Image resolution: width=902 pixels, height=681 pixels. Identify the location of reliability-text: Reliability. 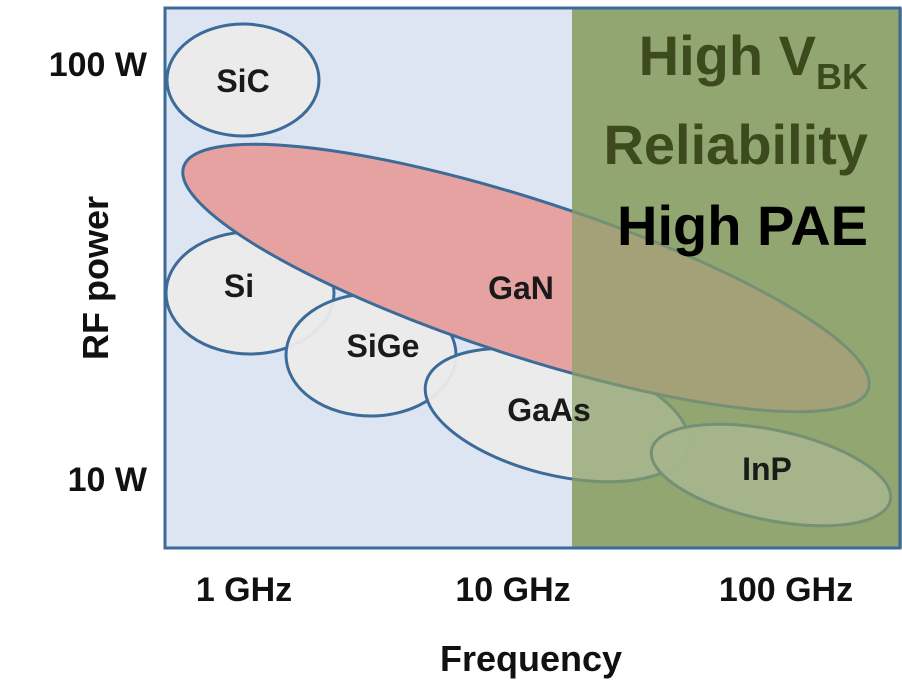
(735, 144).